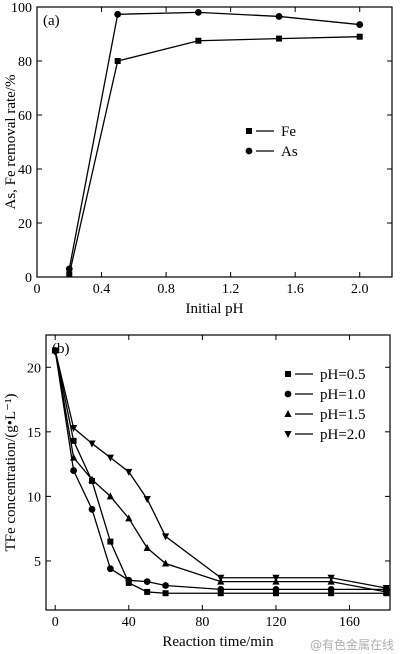  I want to click on y-tick-label: 60, so click(25, 116).